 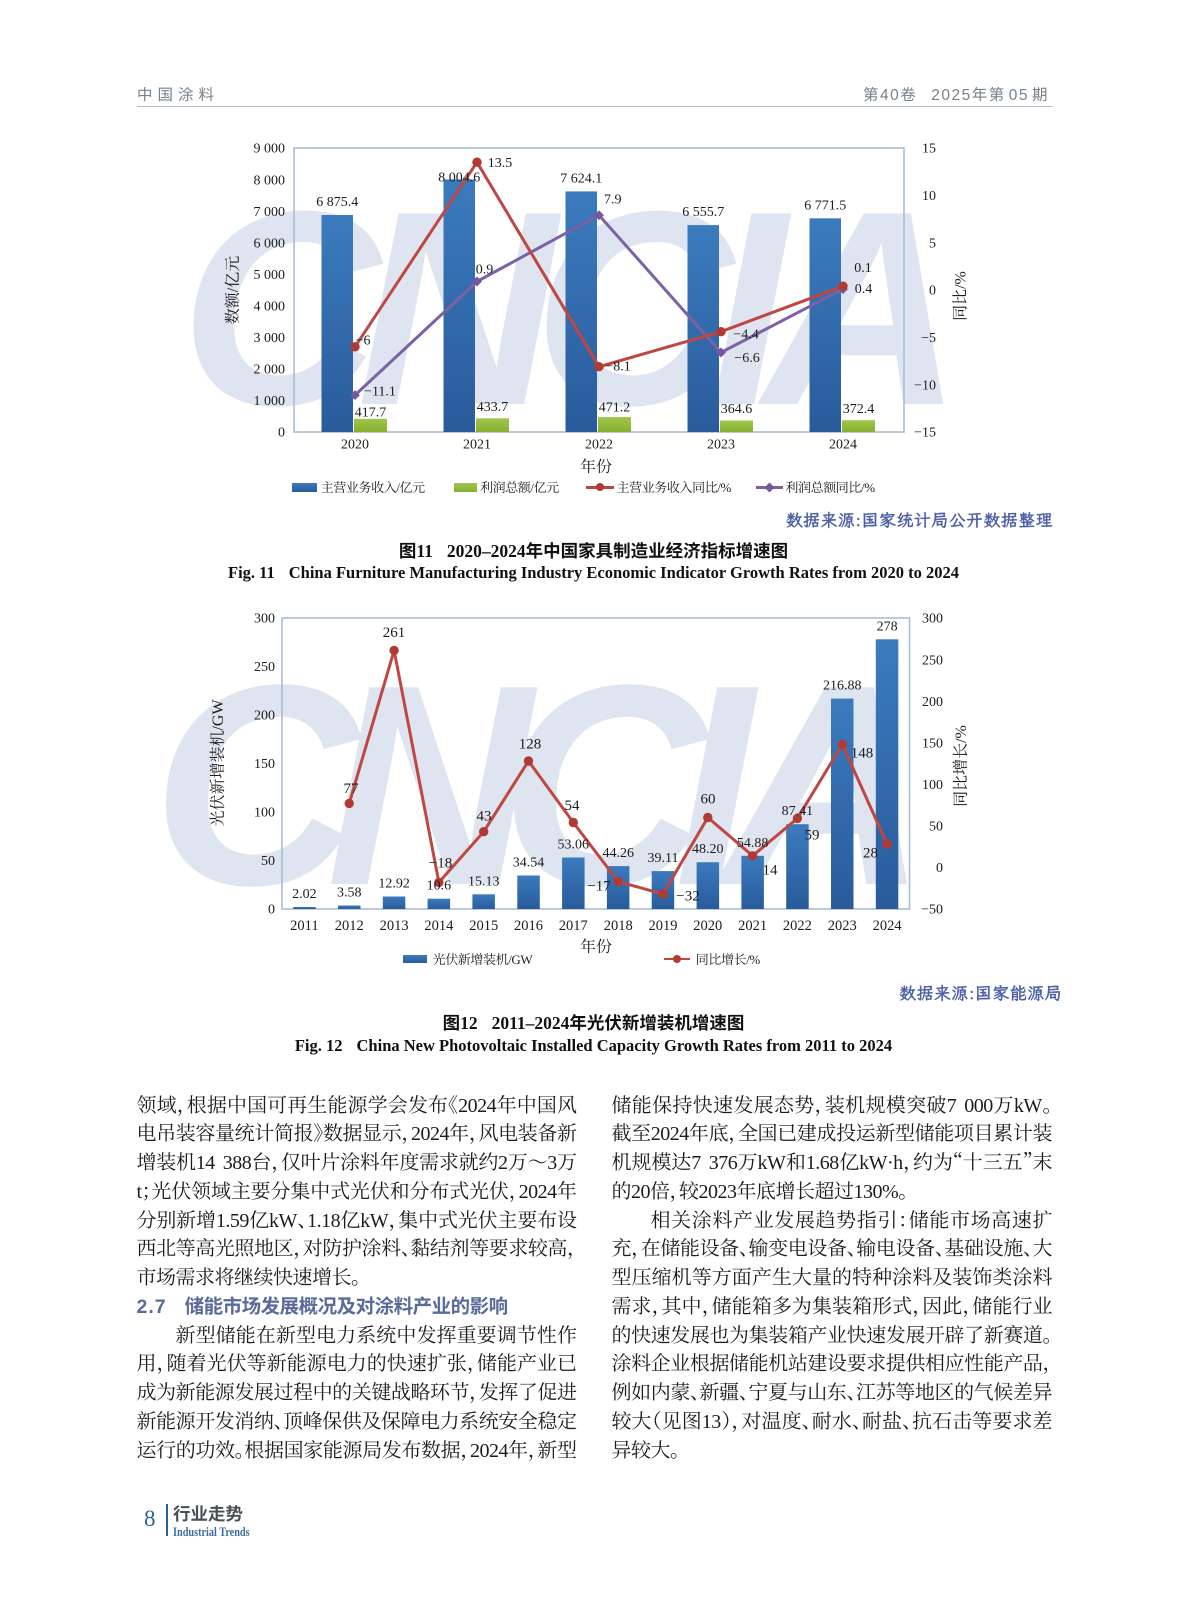 I want to click on svg-text: 2012, so click(x=349, y=926).